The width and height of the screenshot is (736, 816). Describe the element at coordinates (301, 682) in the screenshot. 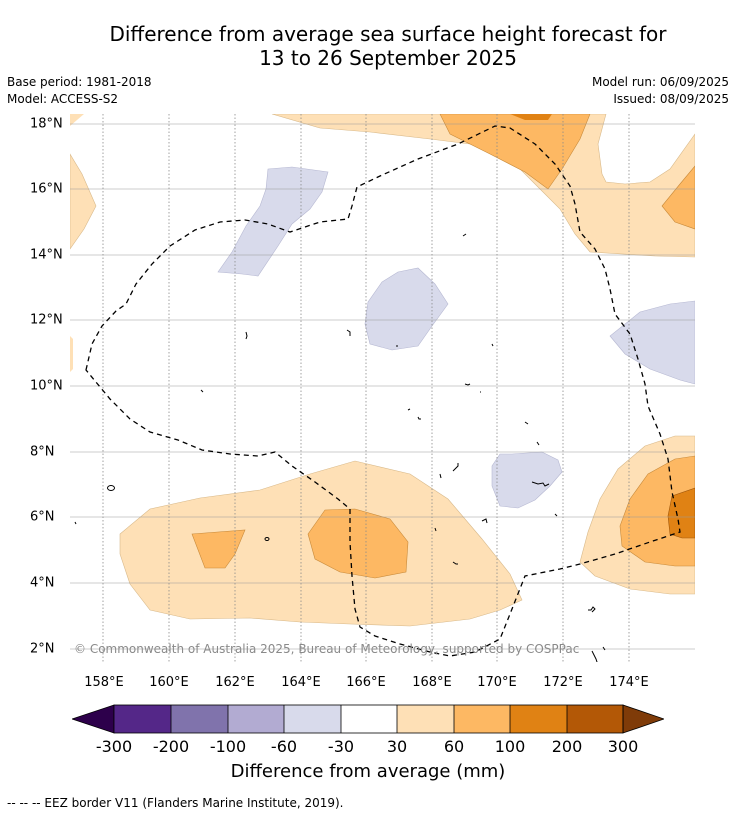

I see `lon-label-164e: 164°E` at that location.